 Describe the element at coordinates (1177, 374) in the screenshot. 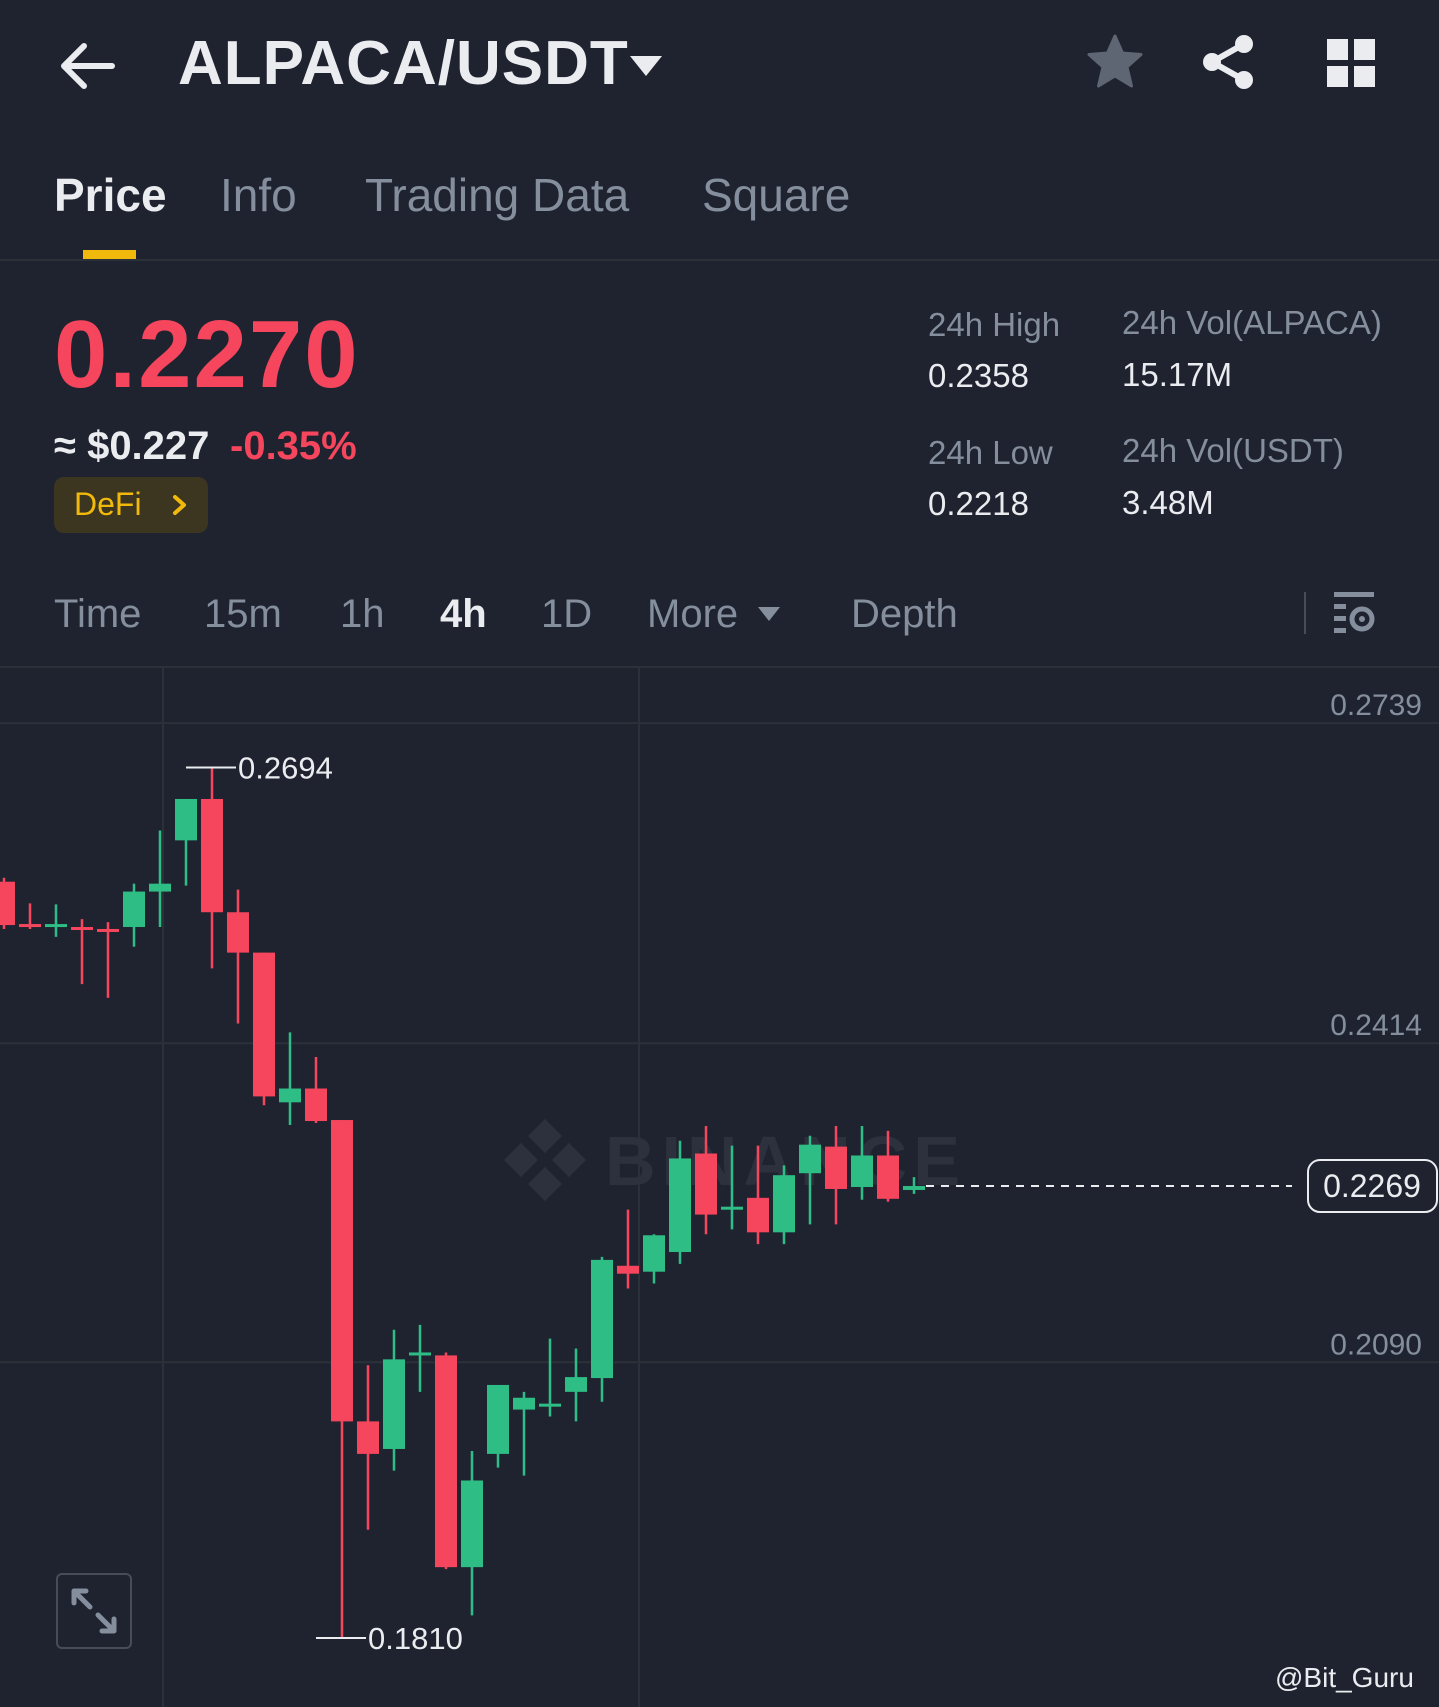

I see `stat-24h-vol-base-value: 15.17M` at that location.